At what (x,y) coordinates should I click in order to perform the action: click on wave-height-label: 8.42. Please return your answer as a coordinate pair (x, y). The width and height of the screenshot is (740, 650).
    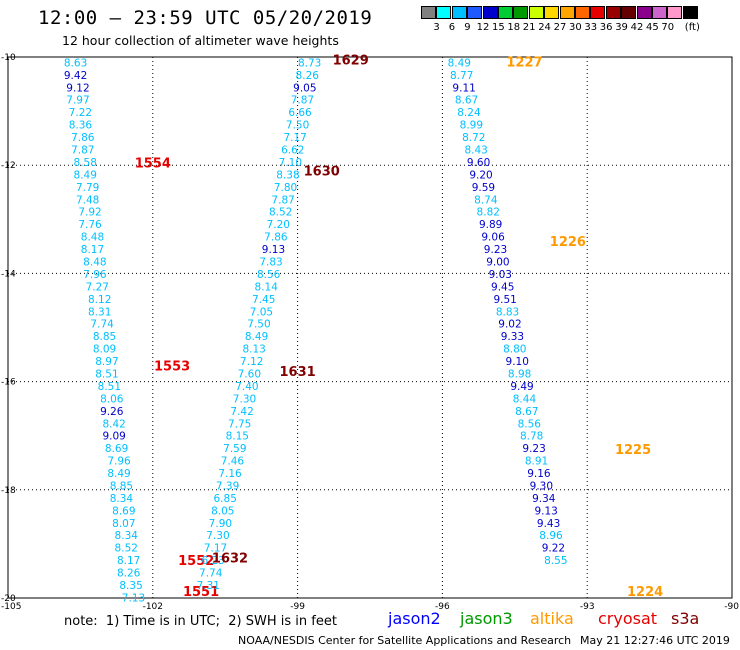
    Looking at the image, I should click on (113, 424).